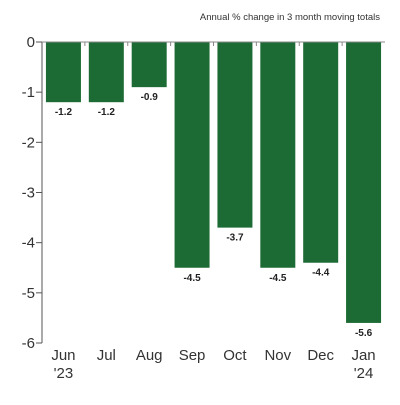 This screenshot has width=400, height=405. I want to click on x-tick-label: Dec, so click(320, 355).